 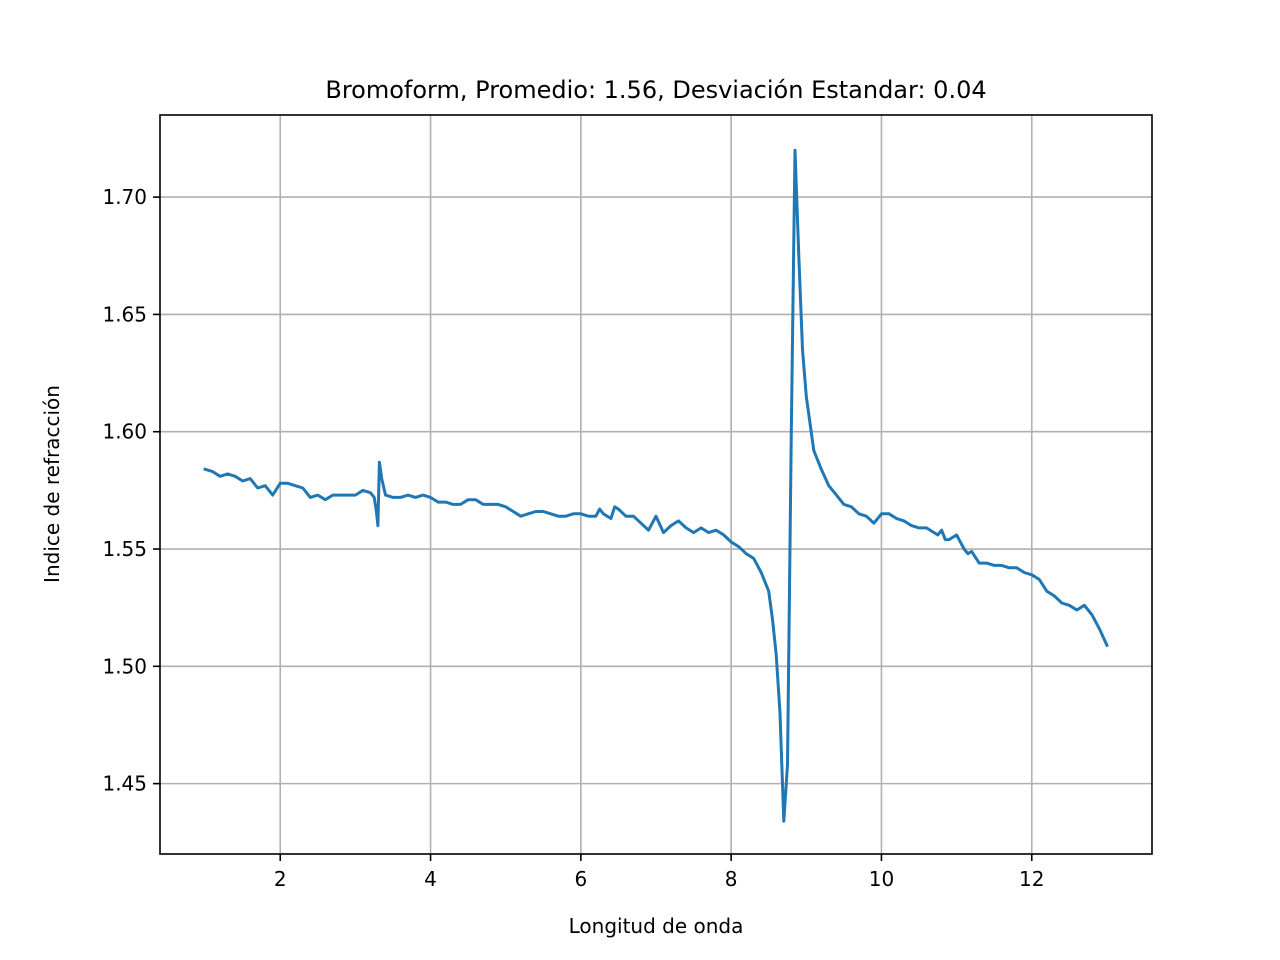 I want to click on x-axis-label: Longitud de onda, so click(x=656, y=926).